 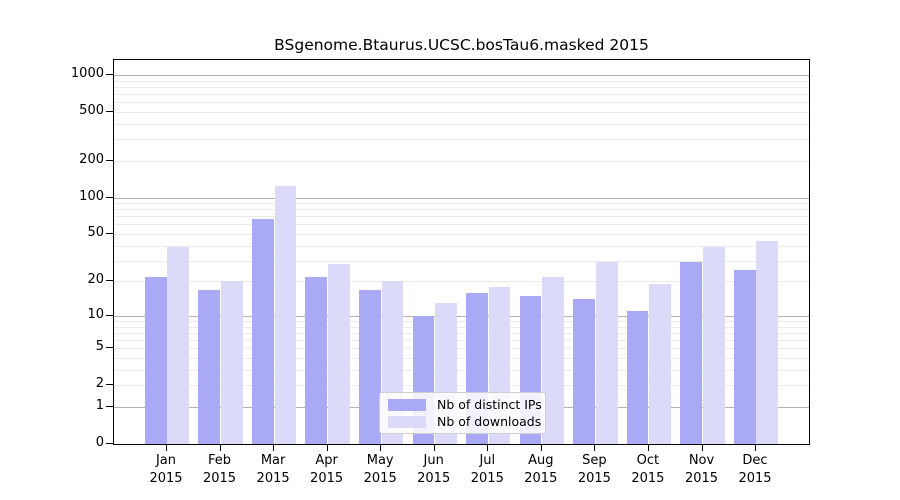 I want to click on y-tick-label: 1000, so click(x=87, y=73).